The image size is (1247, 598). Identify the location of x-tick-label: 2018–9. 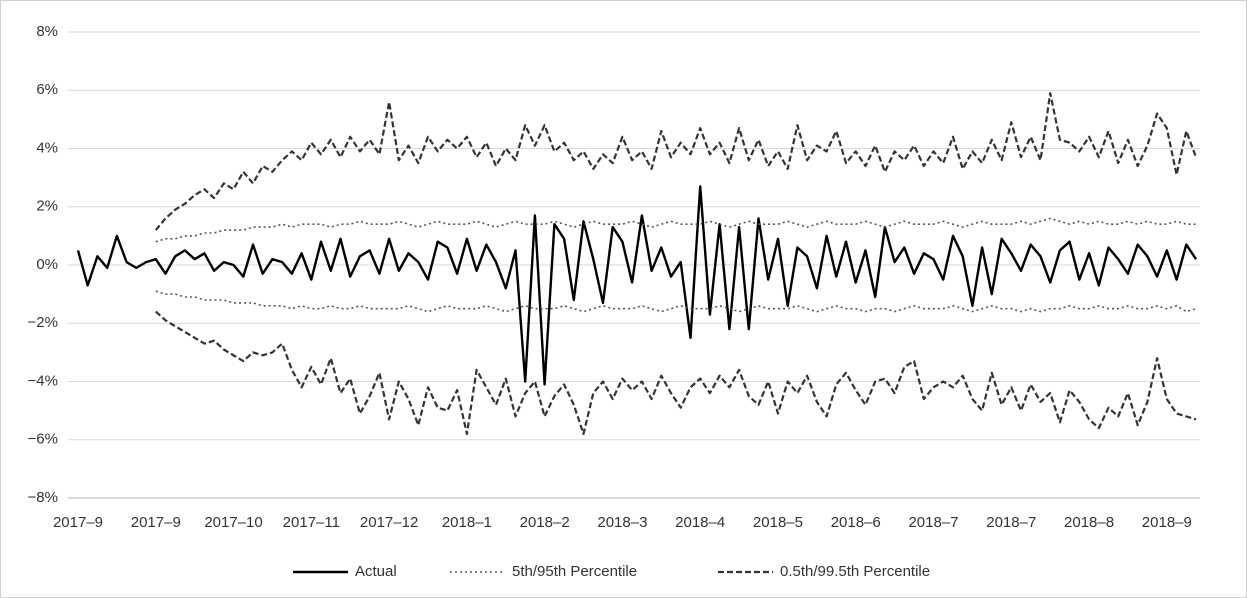
(1167, 522).